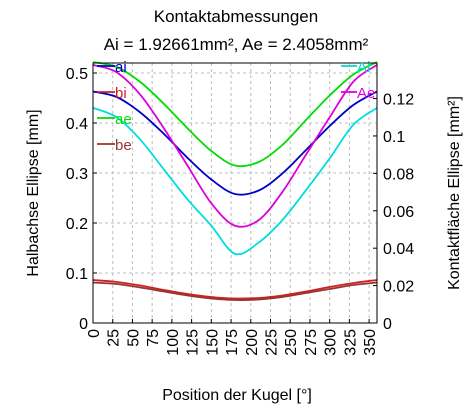  I want to click on x-tick-label: 125, so click(193, 342).